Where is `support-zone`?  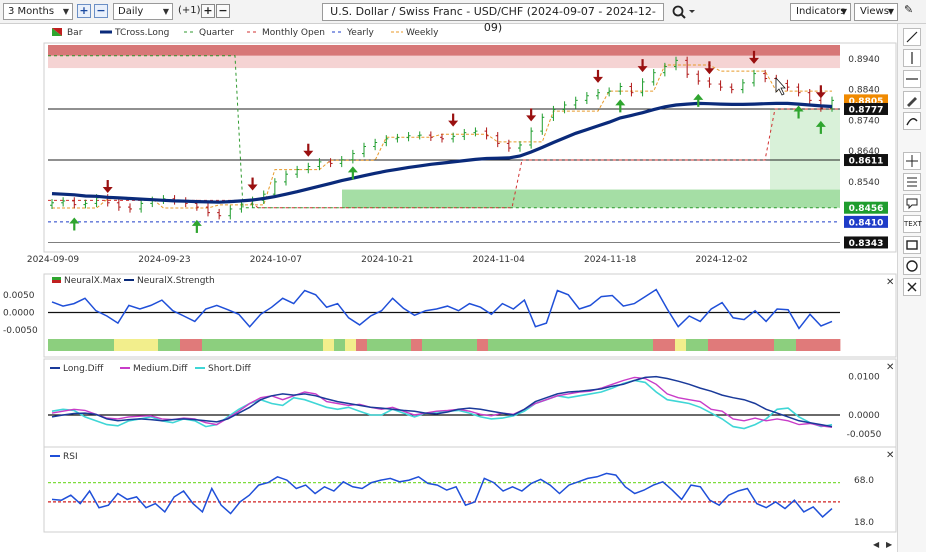 support-zone is located at coordinates (591, 198).